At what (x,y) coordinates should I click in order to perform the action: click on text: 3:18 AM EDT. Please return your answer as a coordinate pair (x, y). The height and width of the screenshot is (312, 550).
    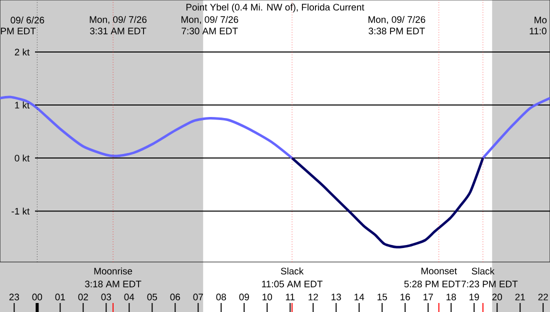
    Looking at the image, I should click on (113, 284).